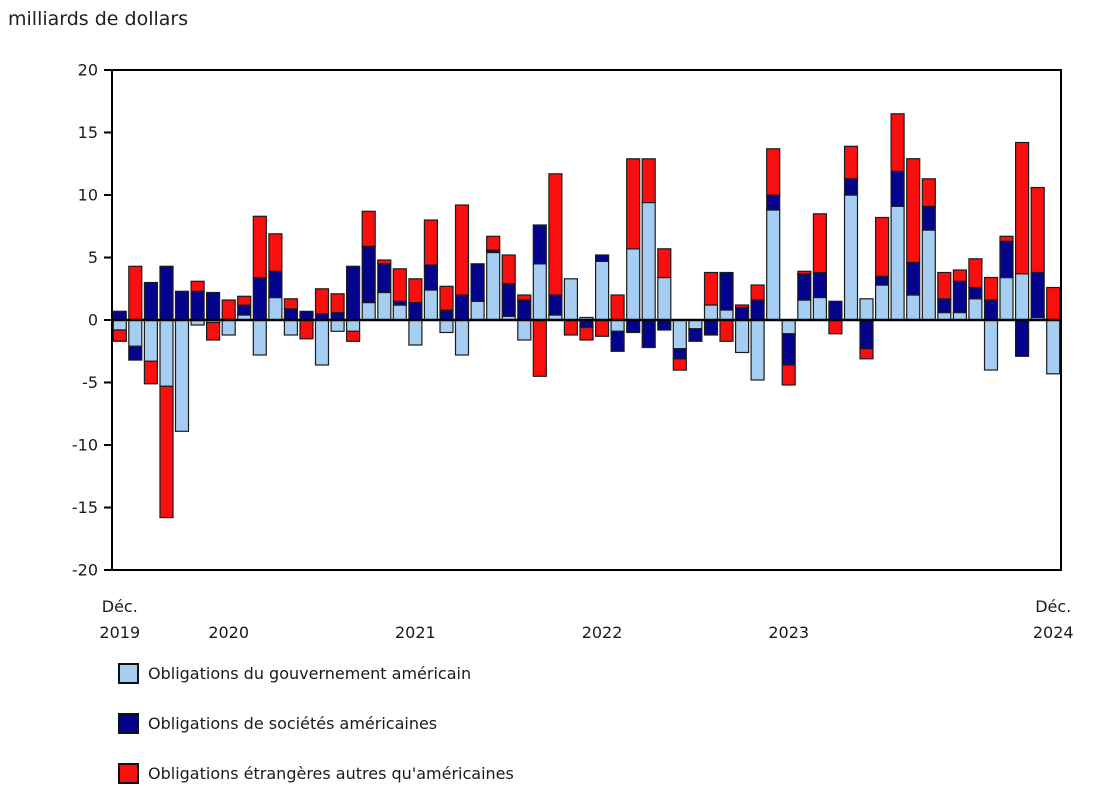 This screenshot has width=1096, height=809. What do you see at coordinates (128, 773) in the screenshot?
I see `foreign-bonds-swatch-icon` at bounding box center [128, 773].